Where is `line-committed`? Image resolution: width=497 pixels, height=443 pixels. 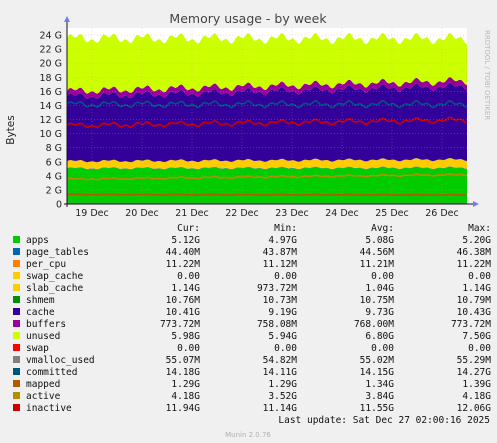
line-committed is located at coordinates (267, 104).